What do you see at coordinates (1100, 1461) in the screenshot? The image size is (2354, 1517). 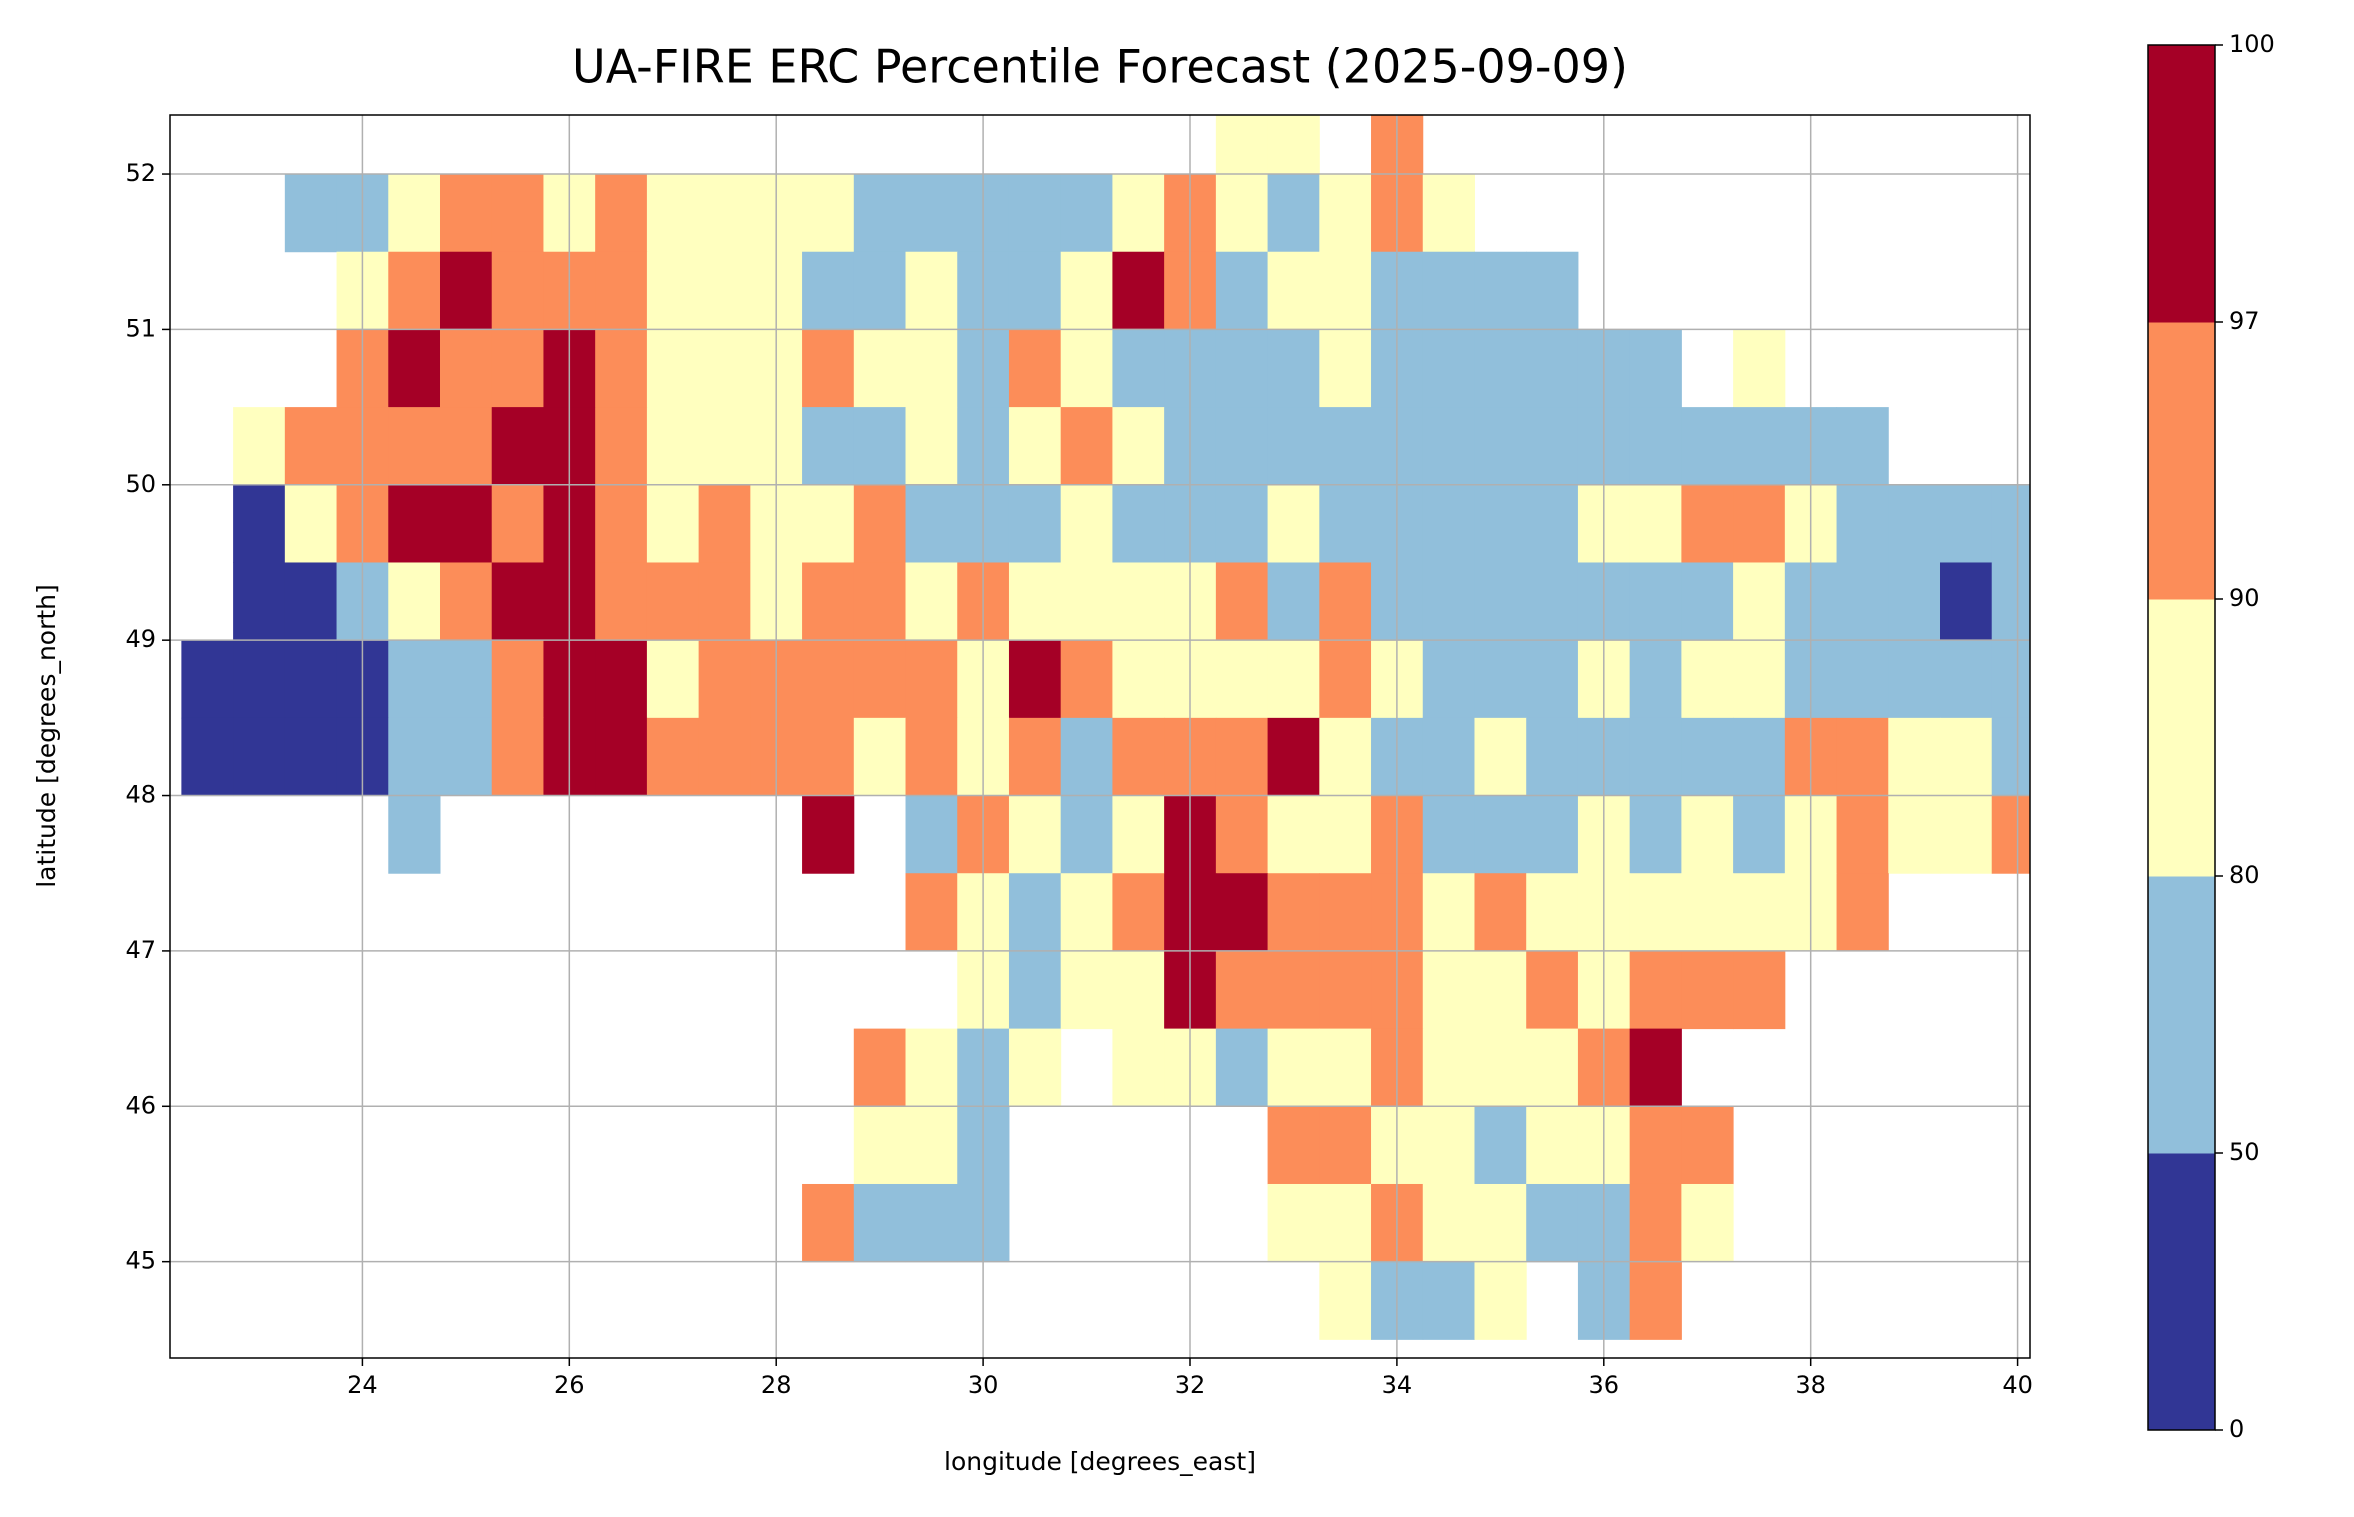 I see `x-axis-label: longitude [degrees_east]` at bounding box center [1100, 1461].